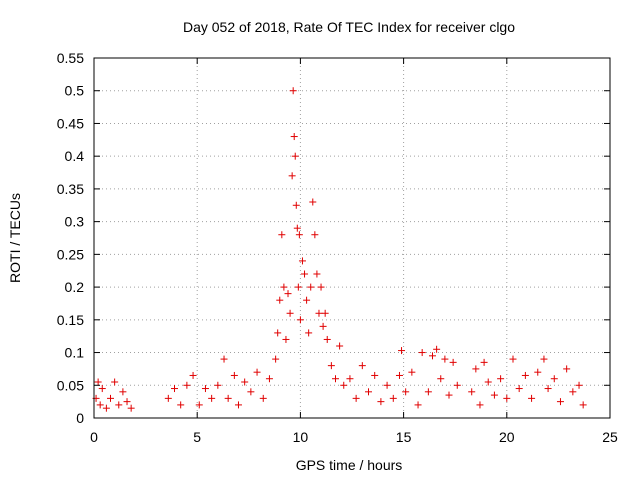 The image size is (640, 480). Describe the element at coordinates (301, 437) in the screenshot. I see `x-tick-label: 10` at that location.